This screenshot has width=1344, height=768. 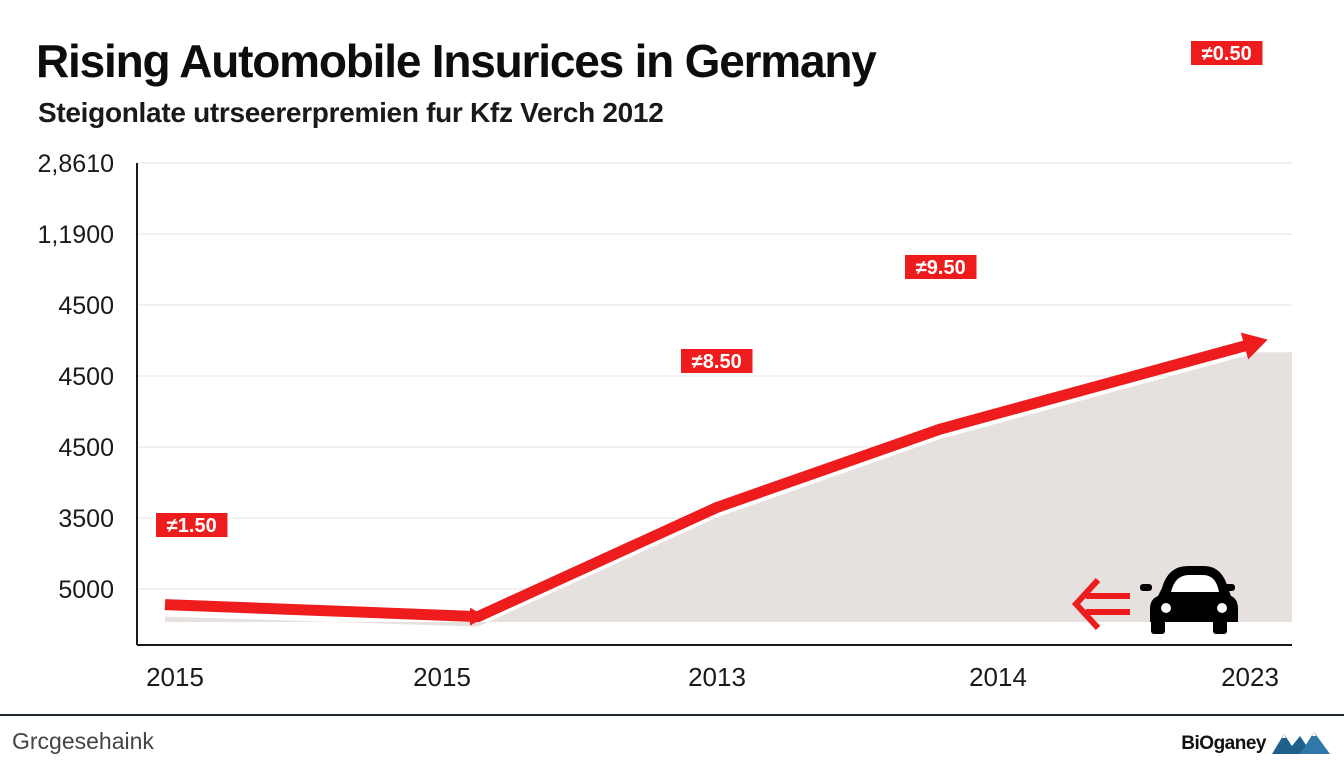 I want to click on data-label-badge: ≠8.50, so click(x=717, y=361).